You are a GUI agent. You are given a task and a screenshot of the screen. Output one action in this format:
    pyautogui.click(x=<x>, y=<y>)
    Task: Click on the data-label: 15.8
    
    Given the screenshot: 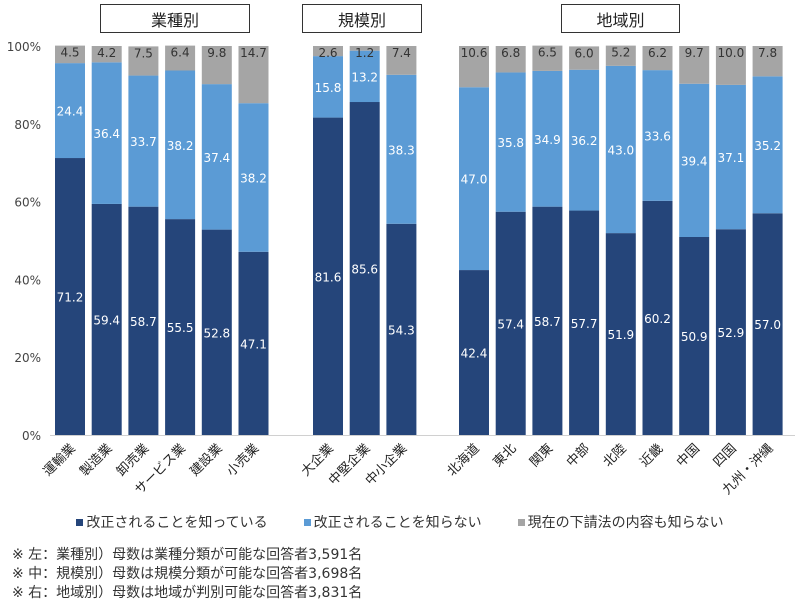 What is the action you would take?
    pyautogui.click(x=328, y=88)
    